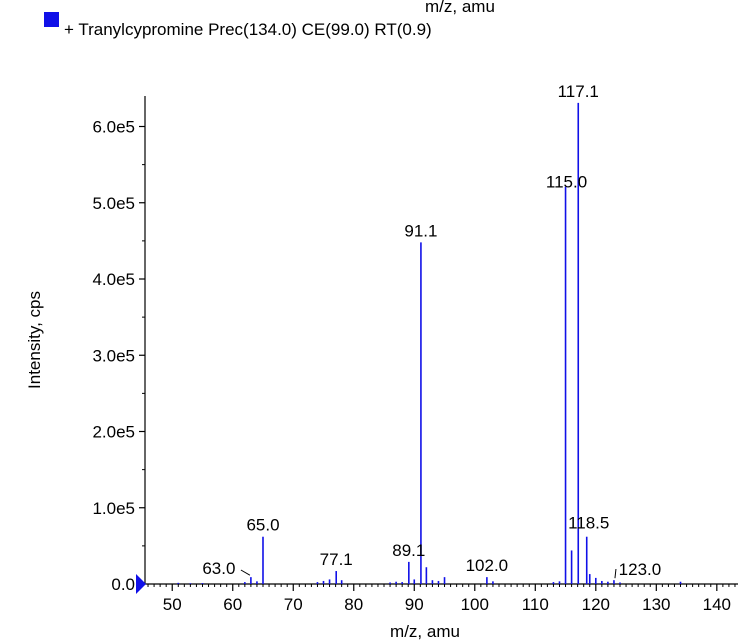  Describe the element at coordinates (293, 604) in the screenshot. I see `x-tick-label: 70` at that location.